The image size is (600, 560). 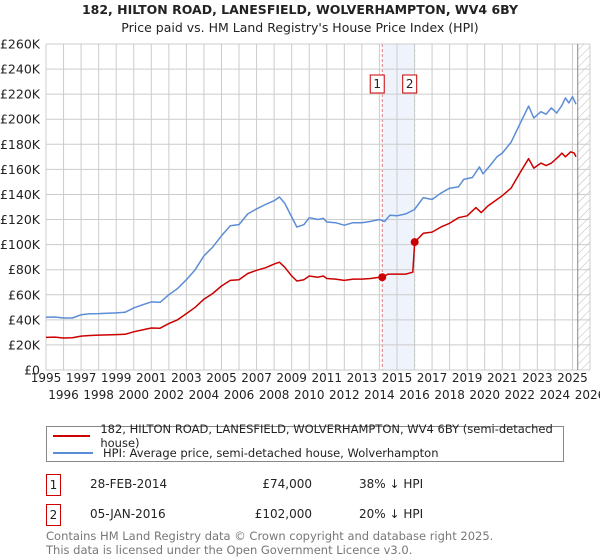 I want to click on x-tick-label: 2006, so click(x=239, y=395).